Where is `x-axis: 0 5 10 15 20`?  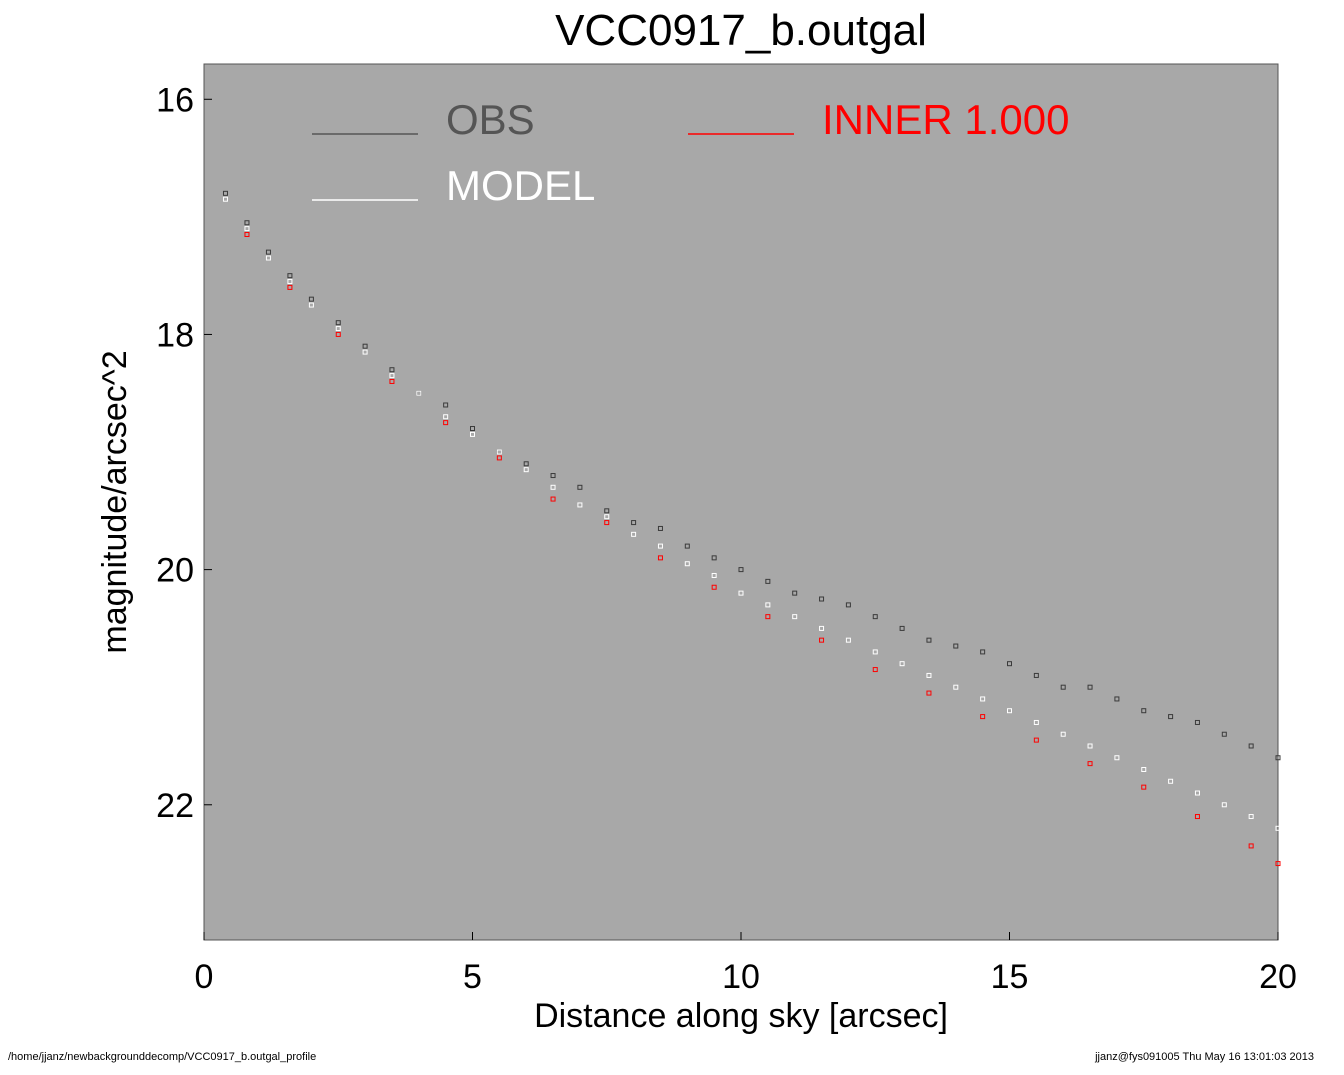 x-axis: 0 5 10 15 20 is located at coordinates (746, 964).